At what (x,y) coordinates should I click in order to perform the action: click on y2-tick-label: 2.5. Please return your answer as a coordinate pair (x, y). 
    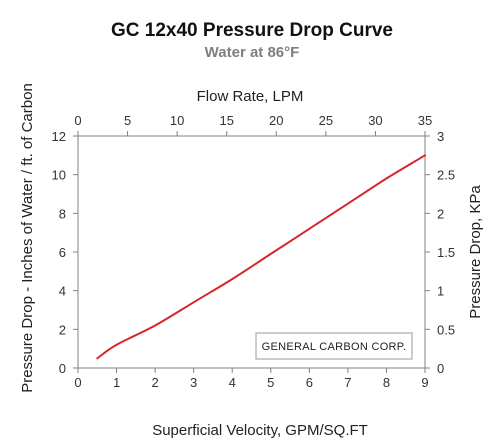
    Looking at the image, I should click on (446, 175).